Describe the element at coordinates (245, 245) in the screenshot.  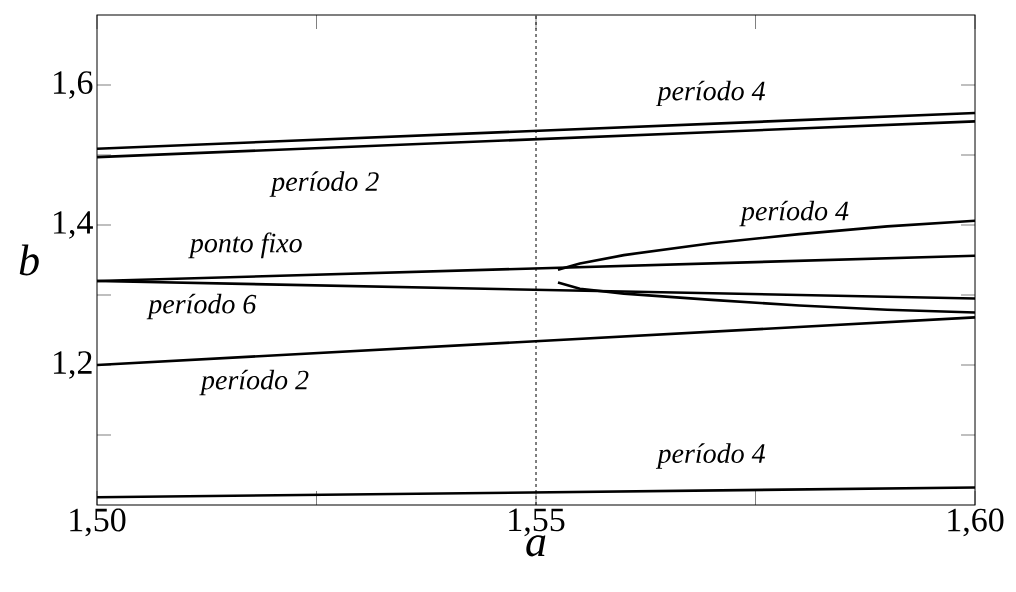
I see `annotation: ponto fixo` at that location.